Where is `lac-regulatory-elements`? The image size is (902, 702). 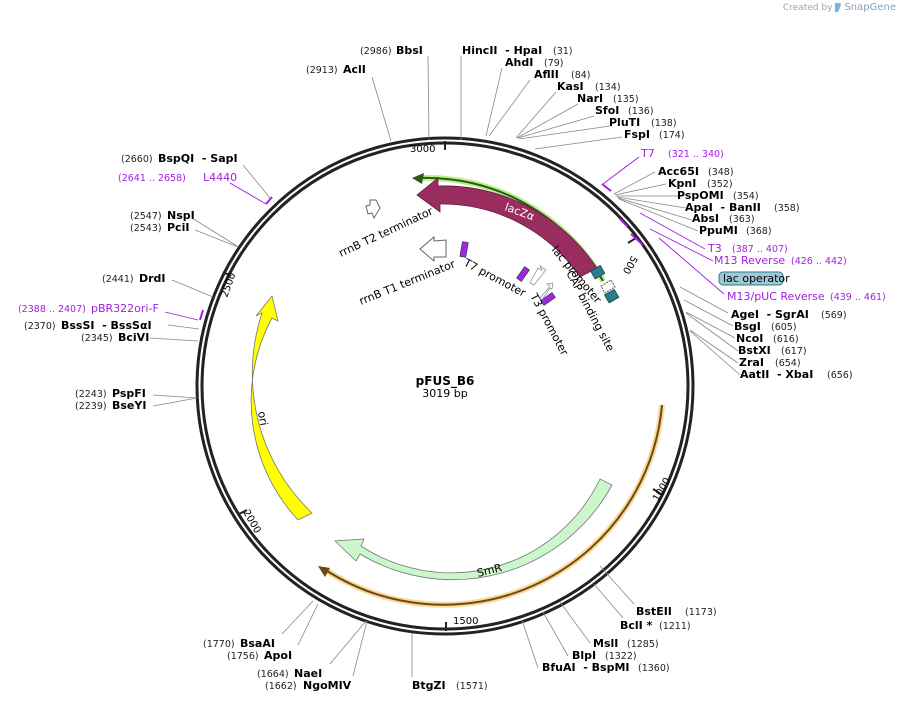 lac-regulatory-elements is located at coordinates (604, 284).